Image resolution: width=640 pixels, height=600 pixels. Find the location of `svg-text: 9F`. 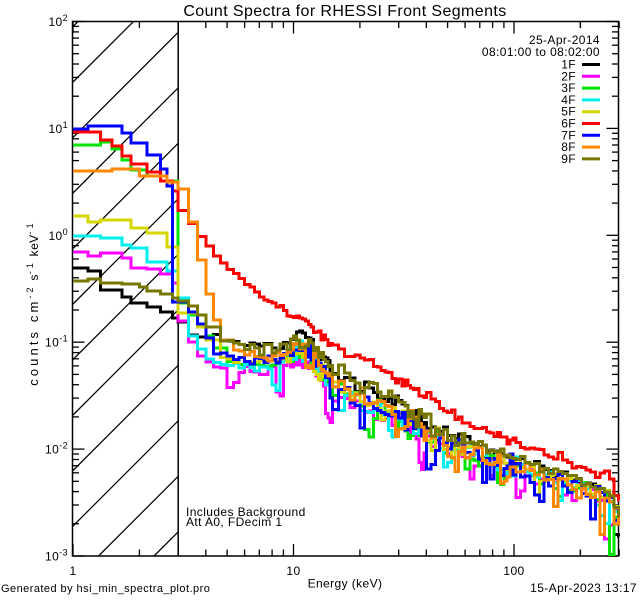

svg-text: 9F is located at coordinates (568, 159).